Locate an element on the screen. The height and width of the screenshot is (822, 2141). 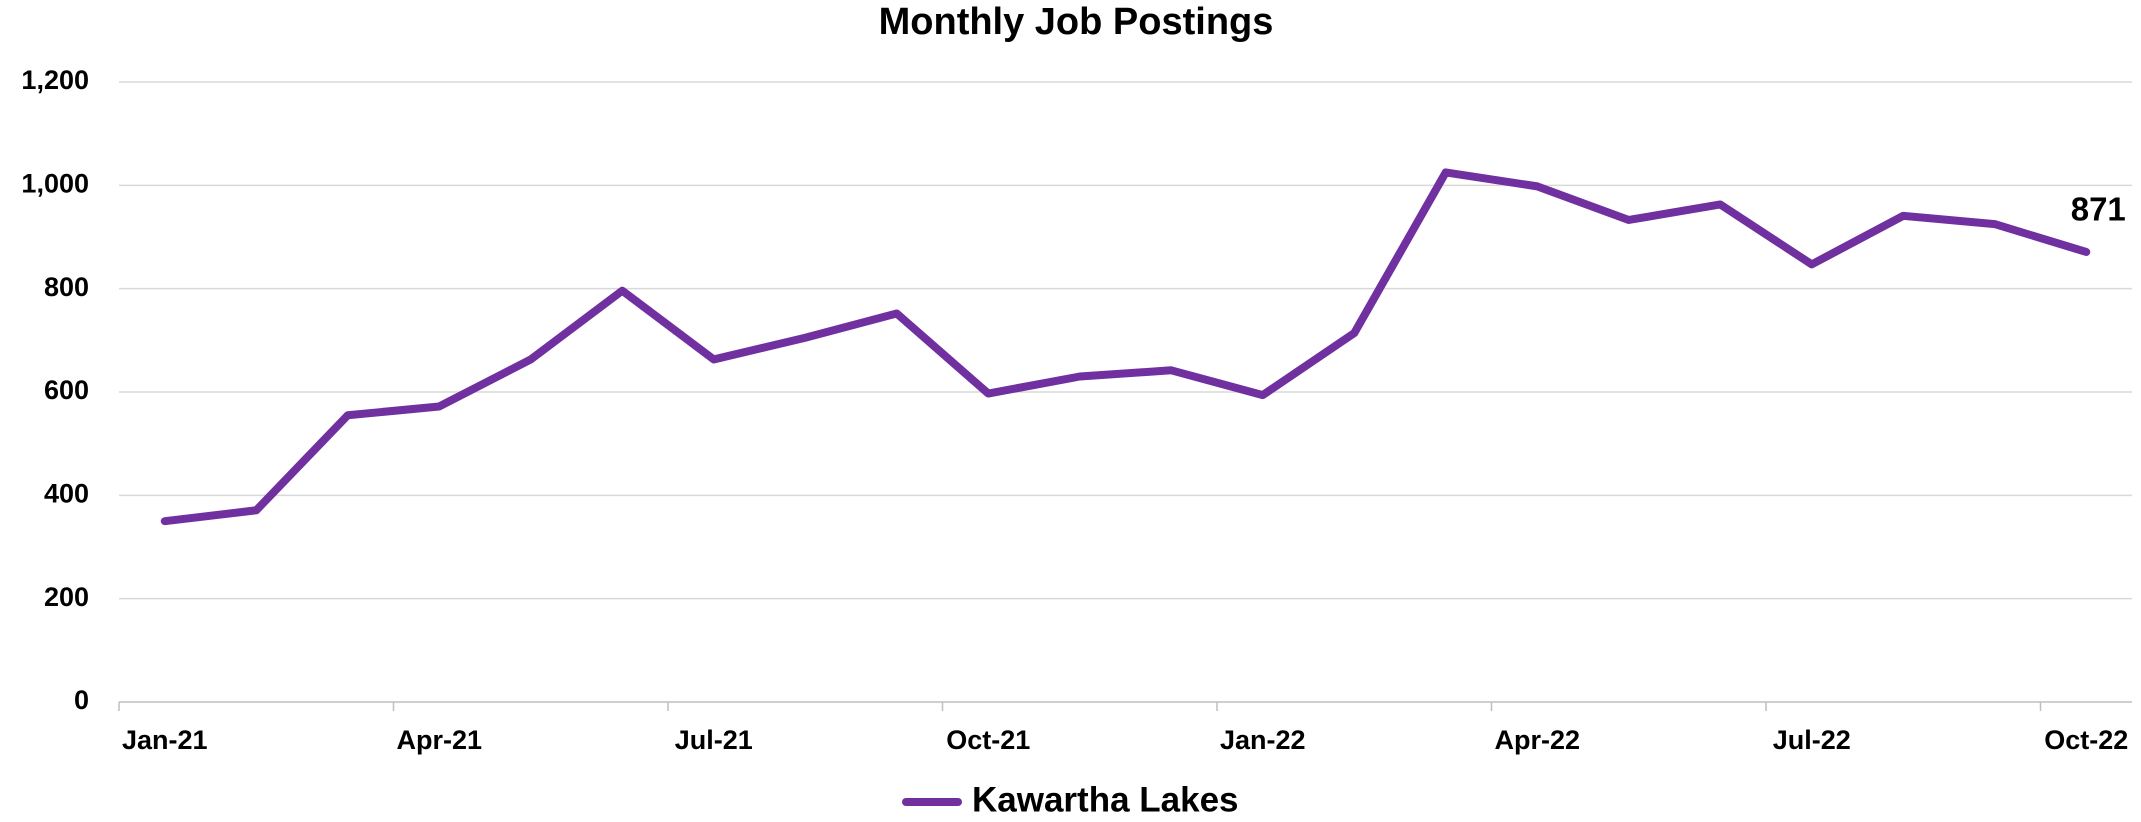
x-tick-label: Jul-22 is located at coordinates (1812, 740).